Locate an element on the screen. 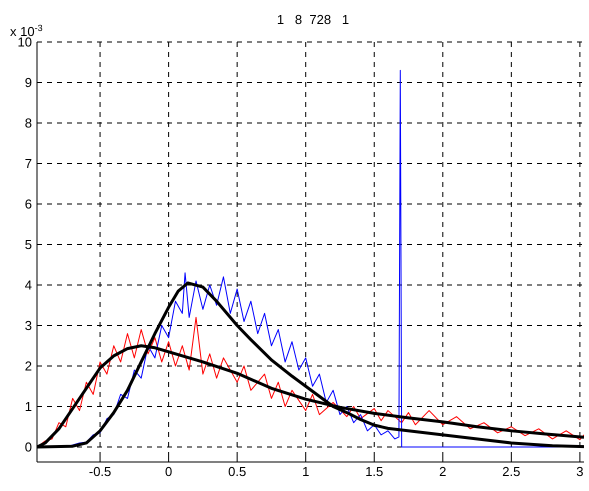  x-tick-label: -0.5 is located at coordinates (100, 472).